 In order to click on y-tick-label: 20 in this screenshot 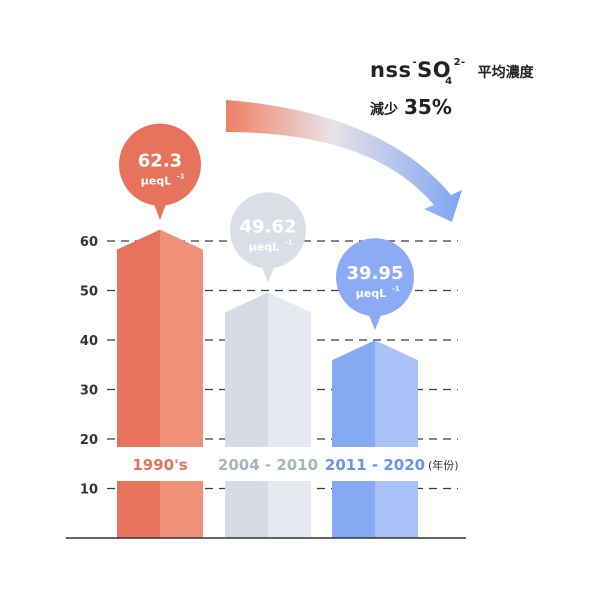, I will do `click(89, 440)`.